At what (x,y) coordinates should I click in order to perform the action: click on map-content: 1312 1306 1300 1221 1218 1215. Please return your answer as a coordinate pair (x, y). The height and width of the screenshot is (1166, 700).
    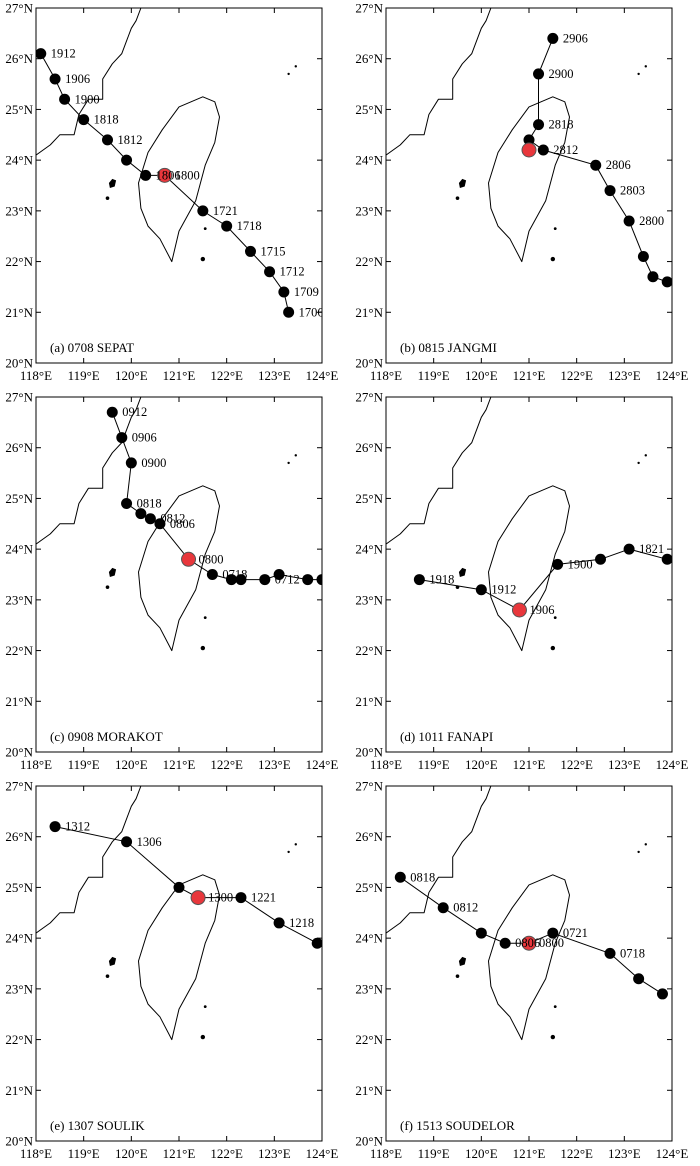
    Looking at the image, I should click on (179, 913).